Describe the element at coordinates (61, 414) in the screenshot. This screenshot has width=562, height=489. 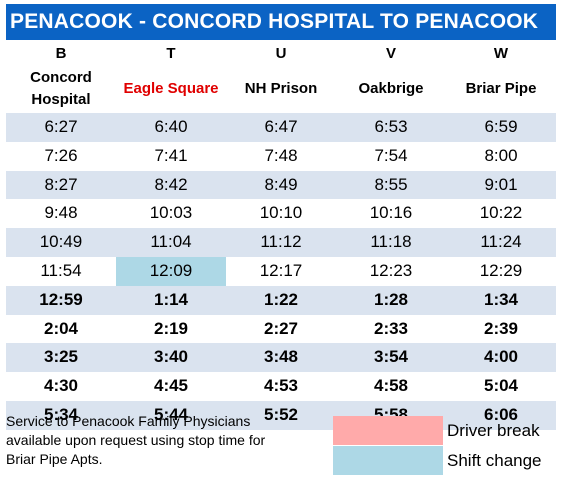
I see `time-cell: 5:34` at that location.